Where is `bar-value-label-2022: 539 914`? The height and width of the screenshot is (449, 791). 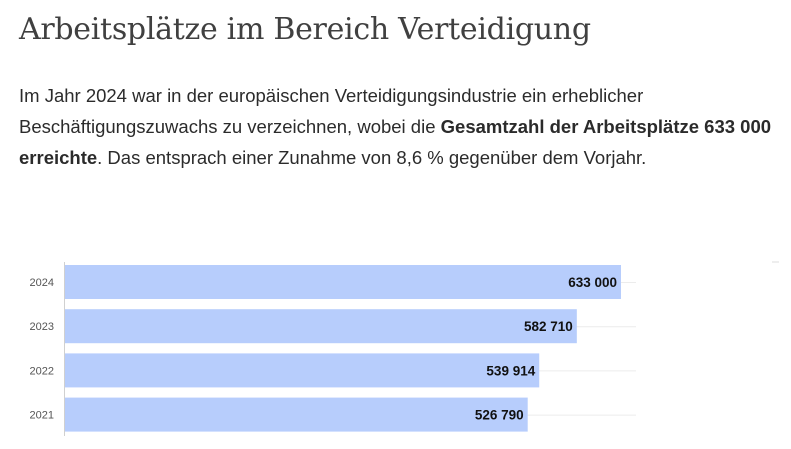 bar-value-label-2022: 539 914 is located at coordinates (510, 370).